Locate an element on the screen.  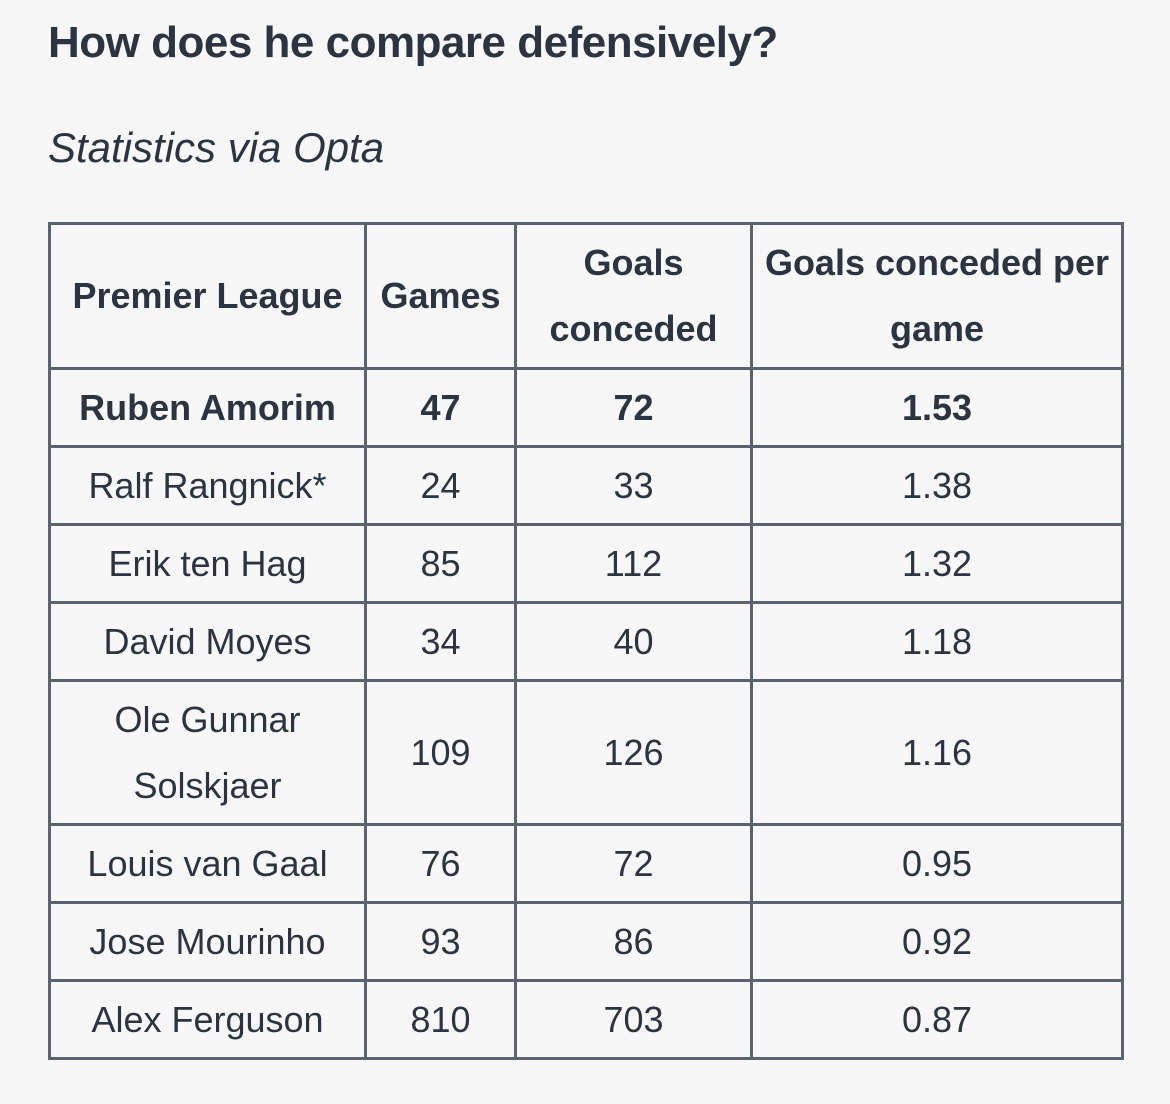
cell-goals-conceded: 86 is located at coordinates (633, 941).